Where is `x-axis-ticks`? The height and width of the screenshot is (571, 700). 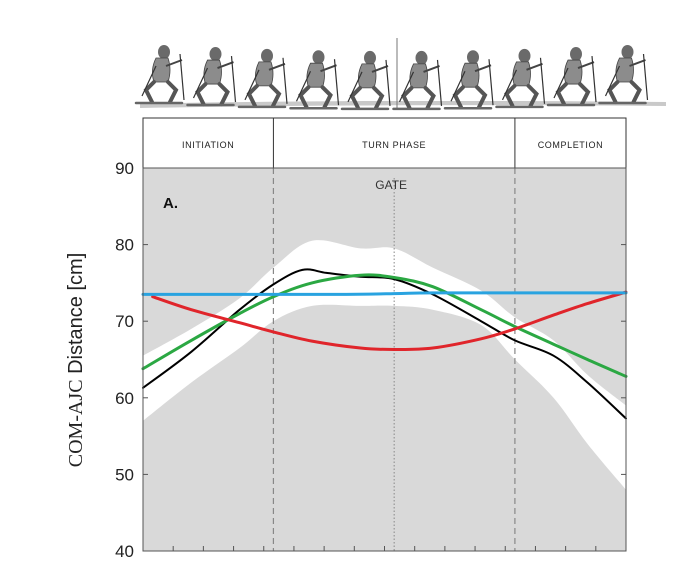 x-axis-ticks is located at coordinates (384, 548).